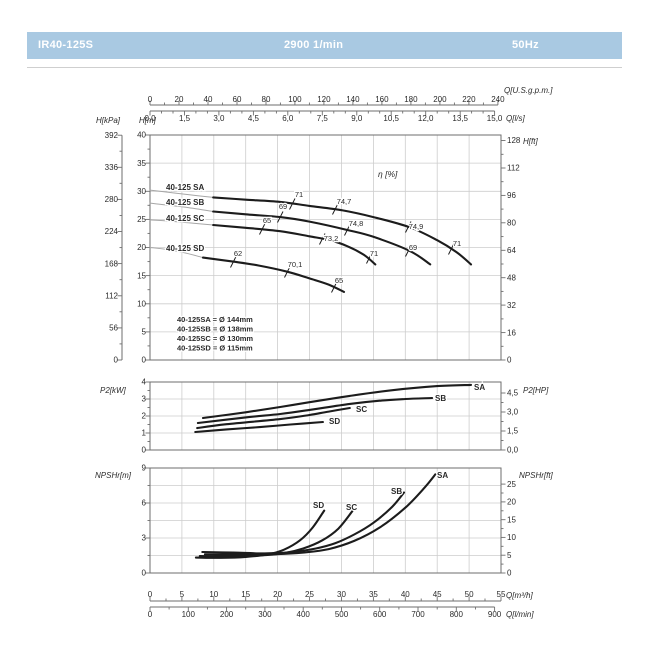 This screenshot has width=650, height=650. What do you see at coordinates (185, 187) in the screenshot?
I see `svg-text: 40-125 SA` at bounding box center [185, 187].